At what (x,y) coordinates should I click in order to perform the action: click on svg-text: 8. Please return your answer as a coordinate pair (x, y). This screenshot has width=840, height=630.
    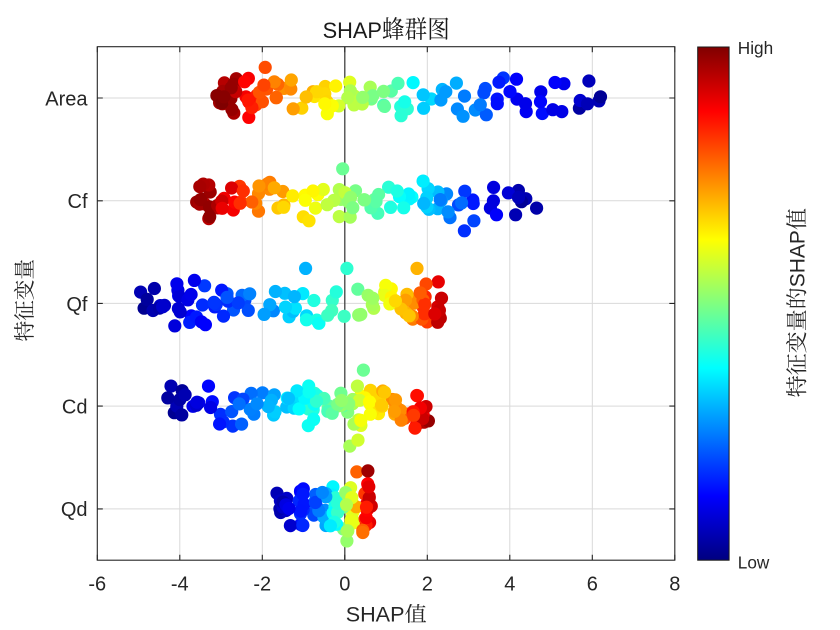
    Looking at the image, I should click on (674, 585).